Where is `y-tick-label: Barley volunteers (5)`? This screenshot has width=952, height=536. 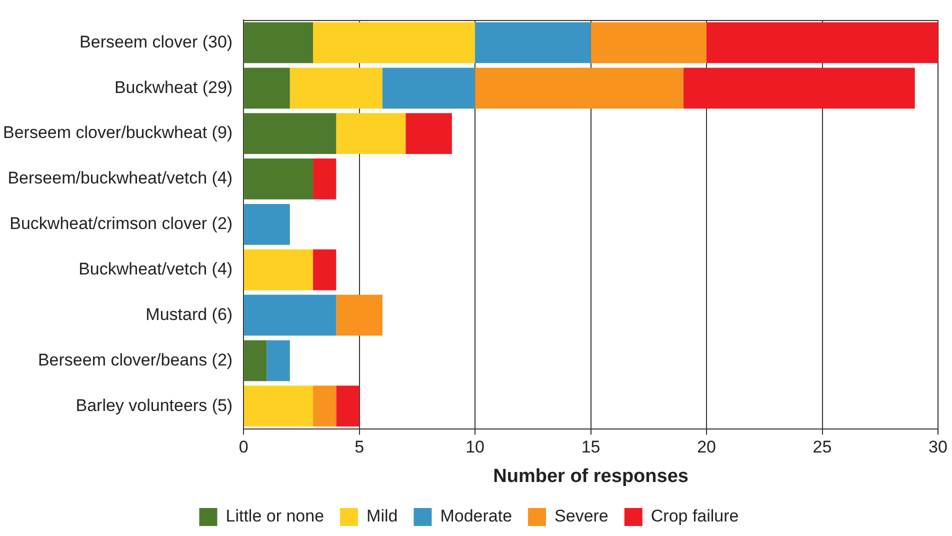
y-tick-label: Barley volunteers (5) is located at coordinates (154, 405).